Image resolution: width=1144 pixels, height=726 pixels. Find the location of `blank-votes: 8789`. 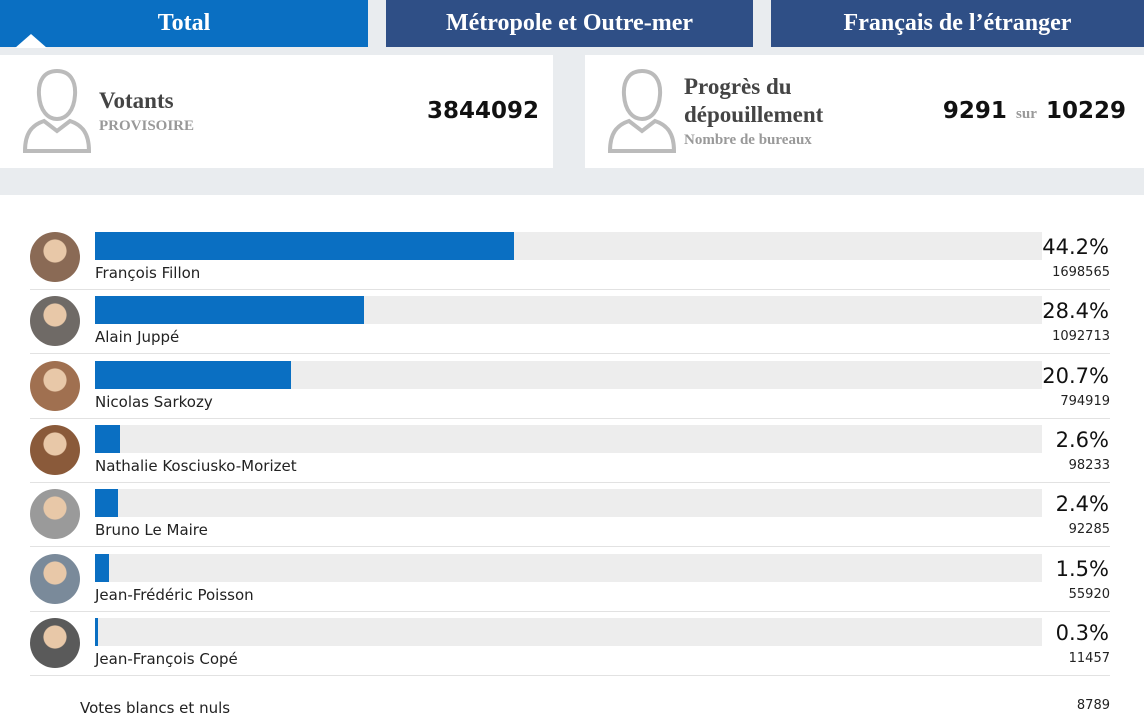

blank-votes: 8789 is located at coordinates (1093, 705).